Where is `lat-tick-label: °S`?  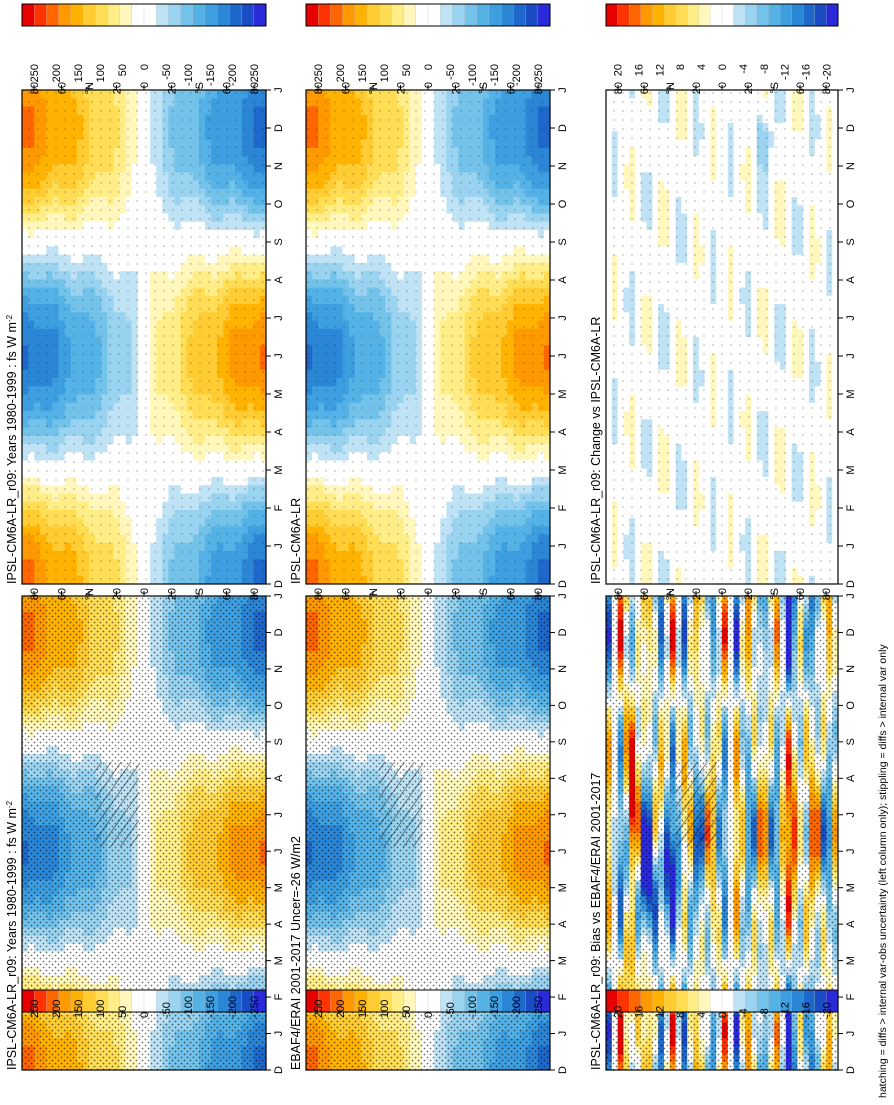 lat-tick-label: °S is located at coordinates (200, 594).